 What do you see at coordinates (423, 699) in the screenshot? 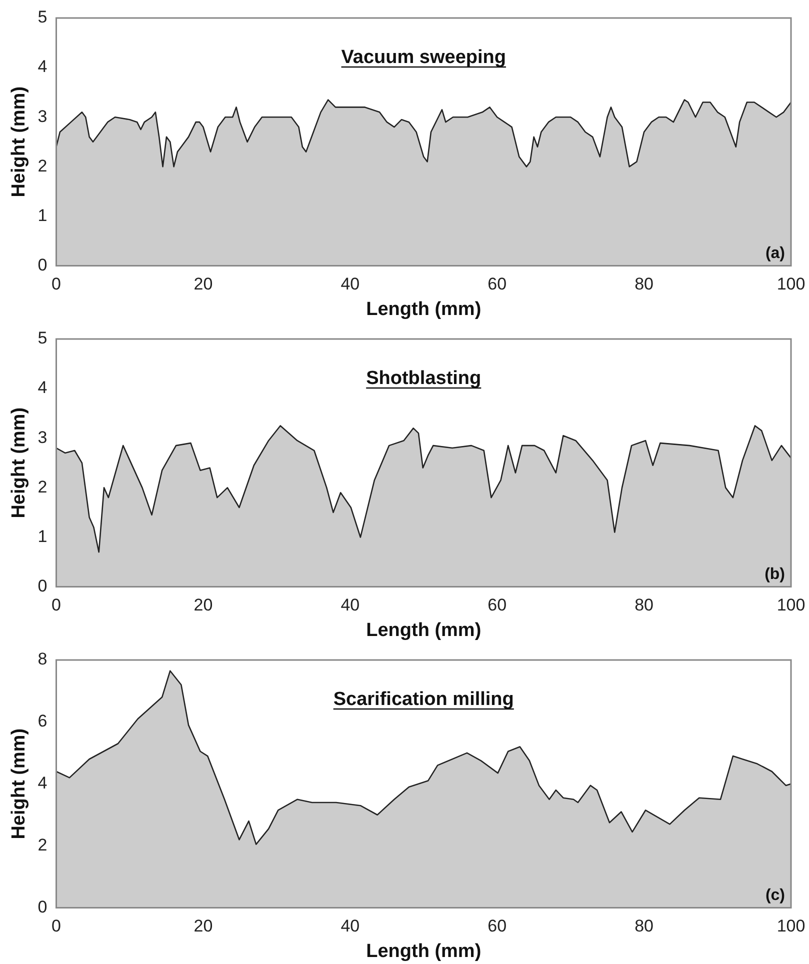
I see `text: Scarification milling` at bounding box center [423, 699].